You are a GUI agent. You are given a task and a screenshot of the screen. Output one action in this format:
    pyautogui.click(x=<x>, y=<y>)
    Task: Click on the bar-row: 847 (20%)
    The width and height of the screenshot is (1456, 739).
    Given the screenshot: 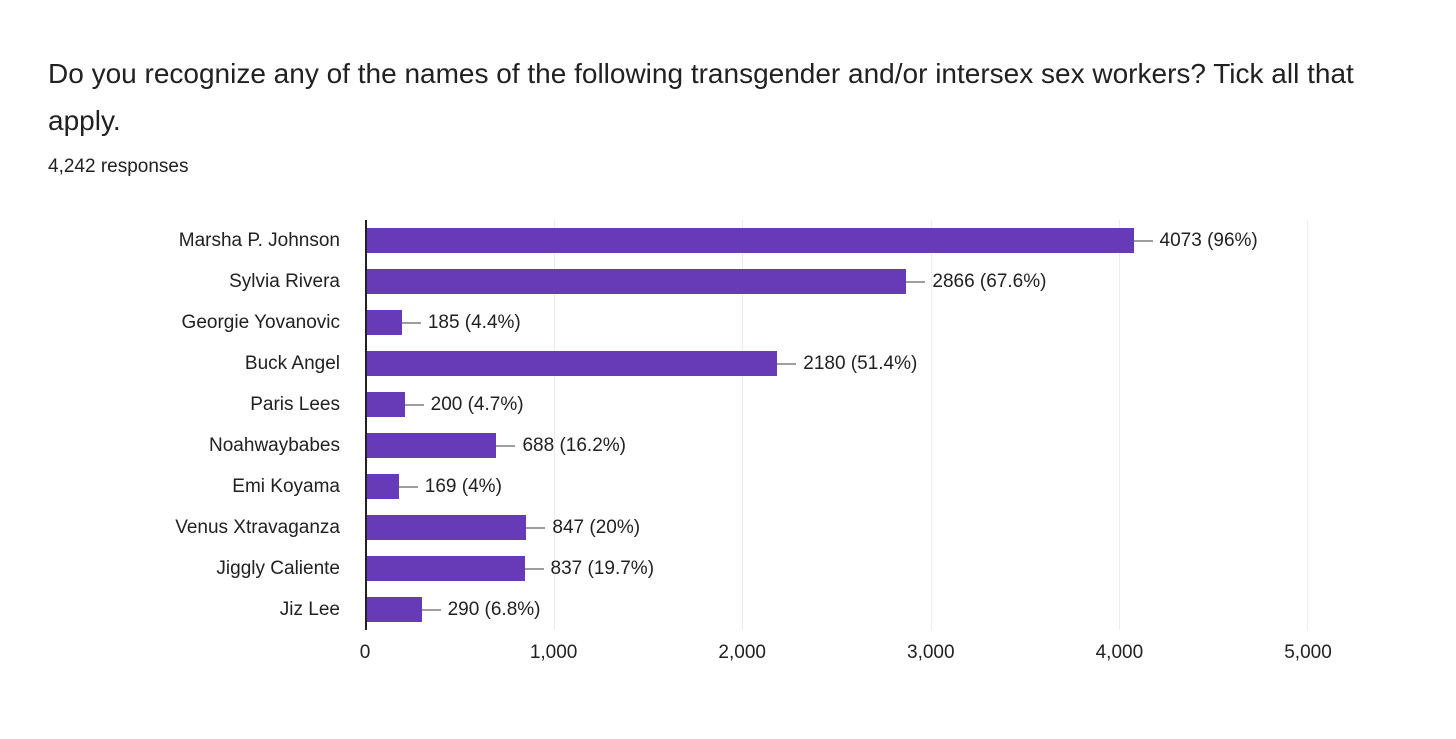 What is the action you would take?
    pyautogui.click(x=837, y=527)
    